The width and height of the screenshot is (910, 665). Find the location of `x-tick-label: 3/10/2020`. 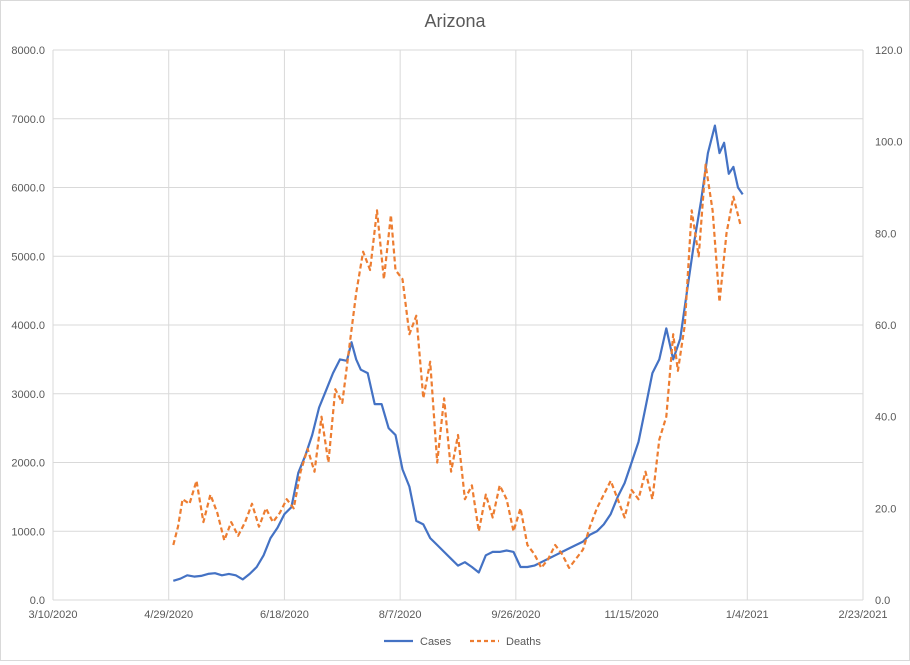

x-tick-label: 3/10/2020 is located at coordinates (53, 615).